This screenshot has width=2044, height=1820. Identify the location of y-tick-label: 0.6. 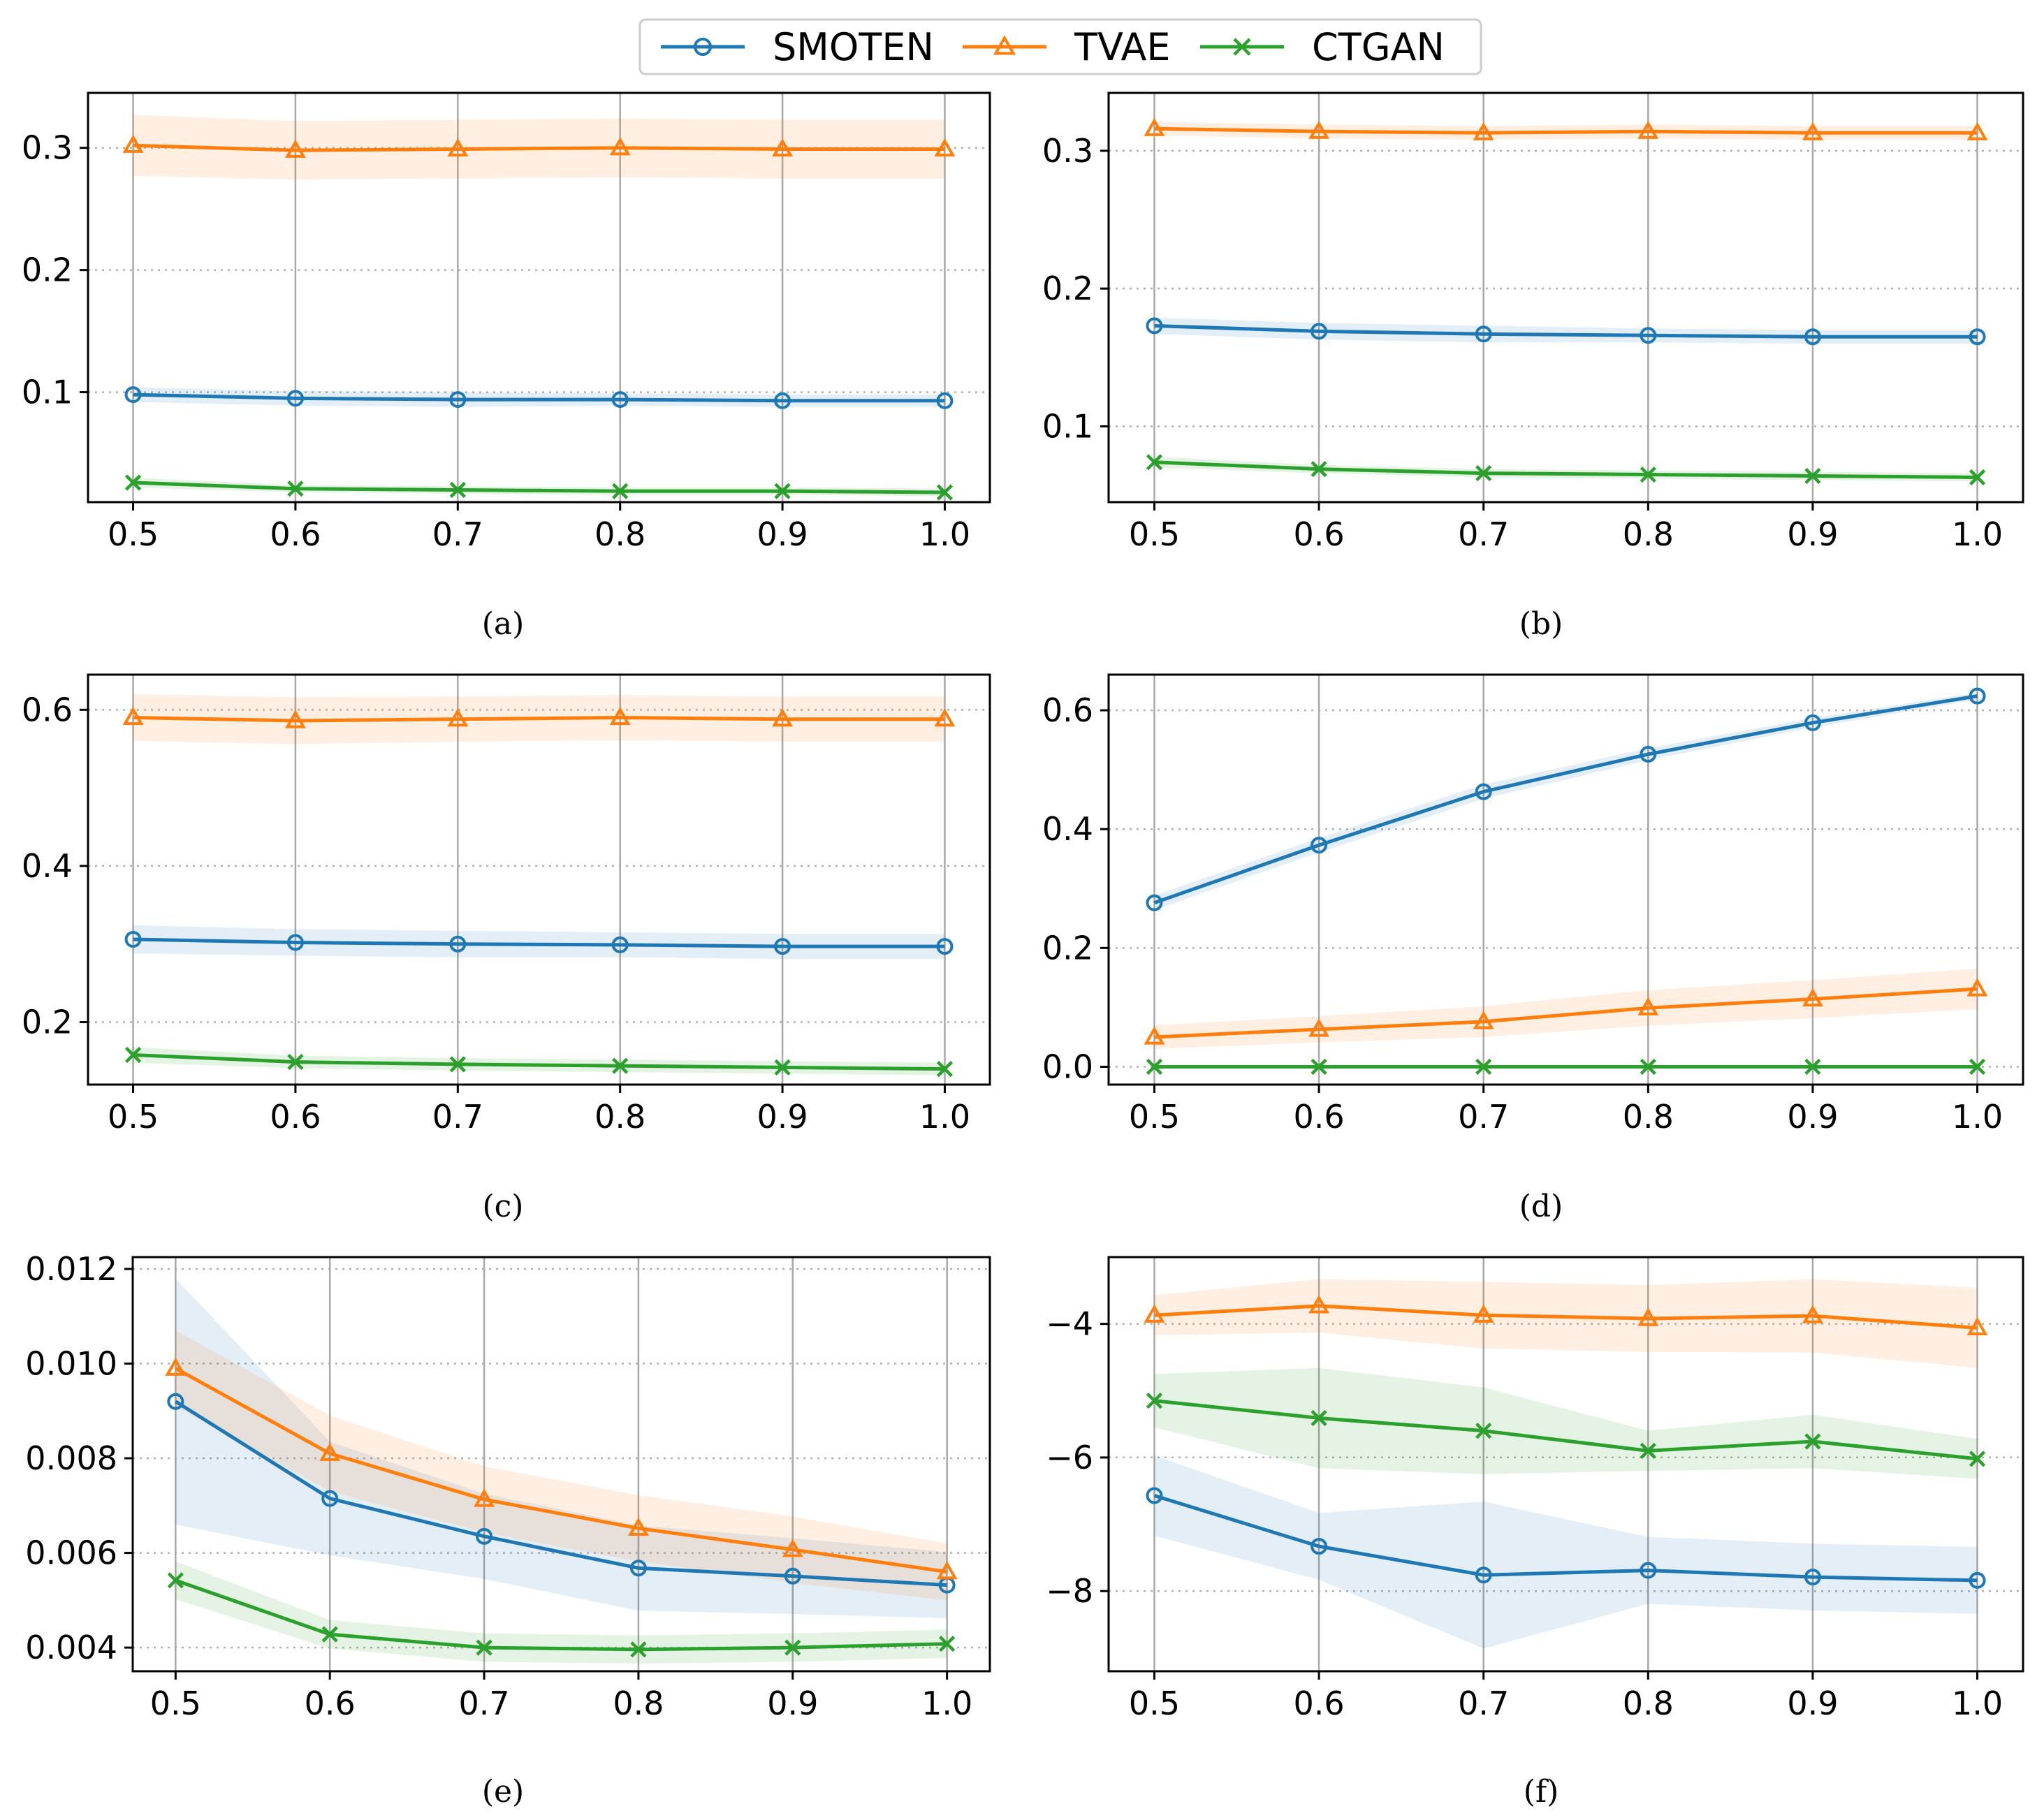
(47, 710).